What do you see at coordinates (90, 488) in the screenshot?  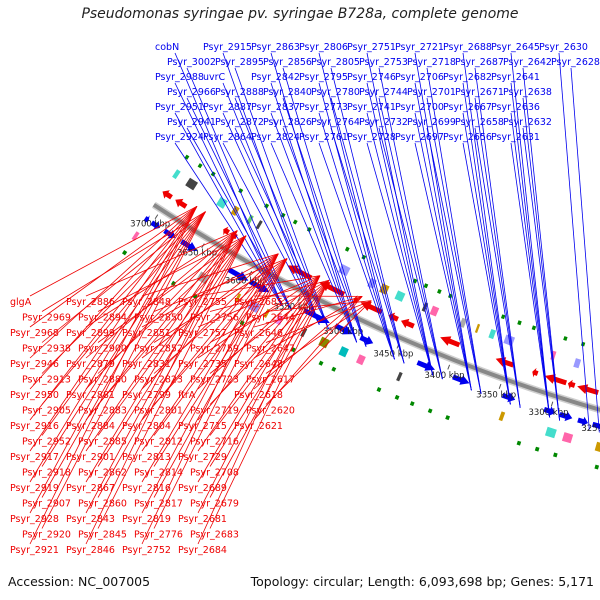 I see `gene-label: Psyr_2867` at bounding box center [90, 488].